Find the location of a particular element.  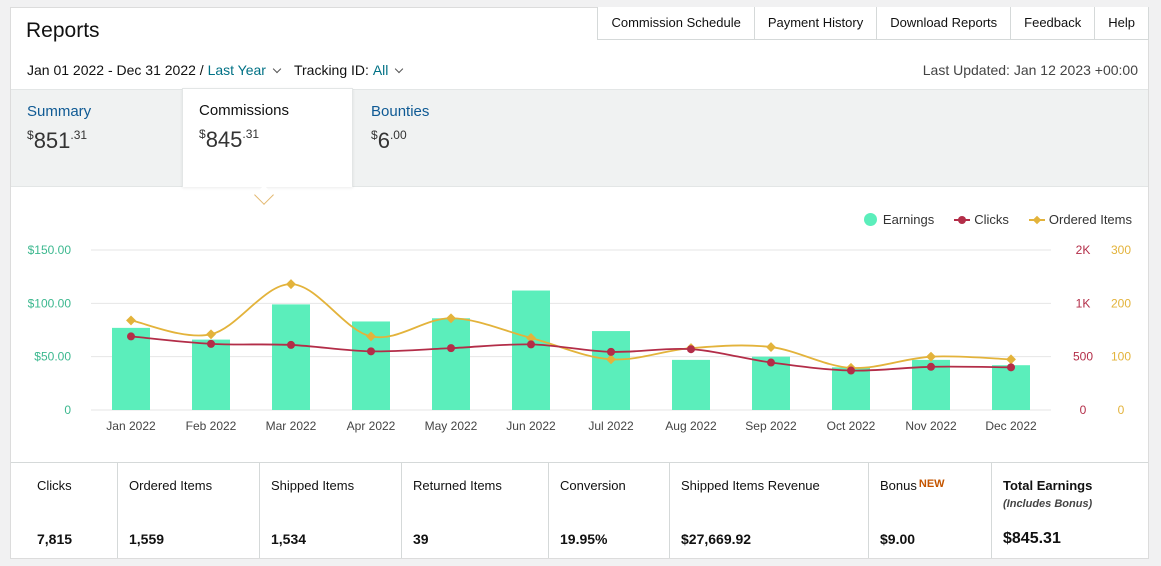

x-axis-tick: Aug 2022 is located at coordinates (691, 426).